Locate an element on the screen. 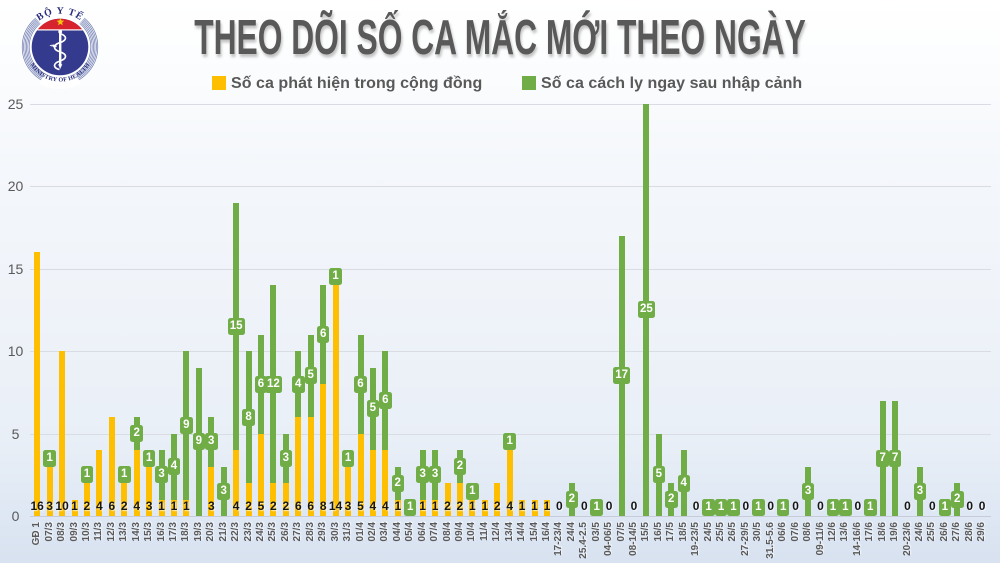 Image resolution: width=1000 pixels, height=563 pixels. svg-text: MINISTRY OF HEALTH is located at coordinates (60, 72).